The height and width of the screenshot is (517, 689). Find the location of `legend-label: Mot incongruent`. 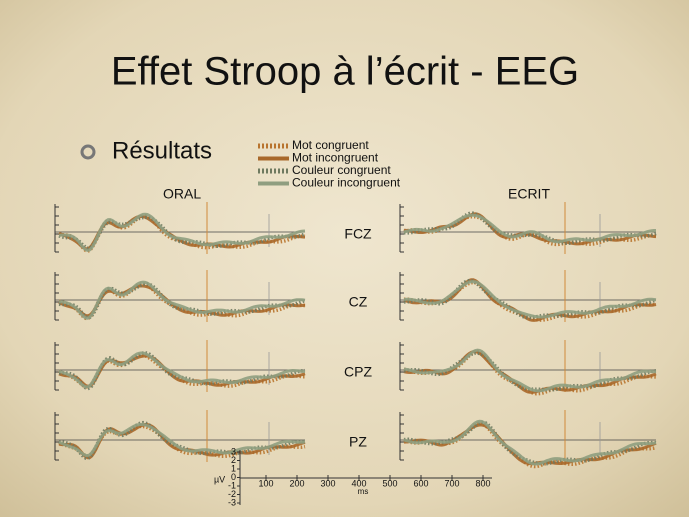

legend-label: Mot incongruent is located at coordinates (335, 158).